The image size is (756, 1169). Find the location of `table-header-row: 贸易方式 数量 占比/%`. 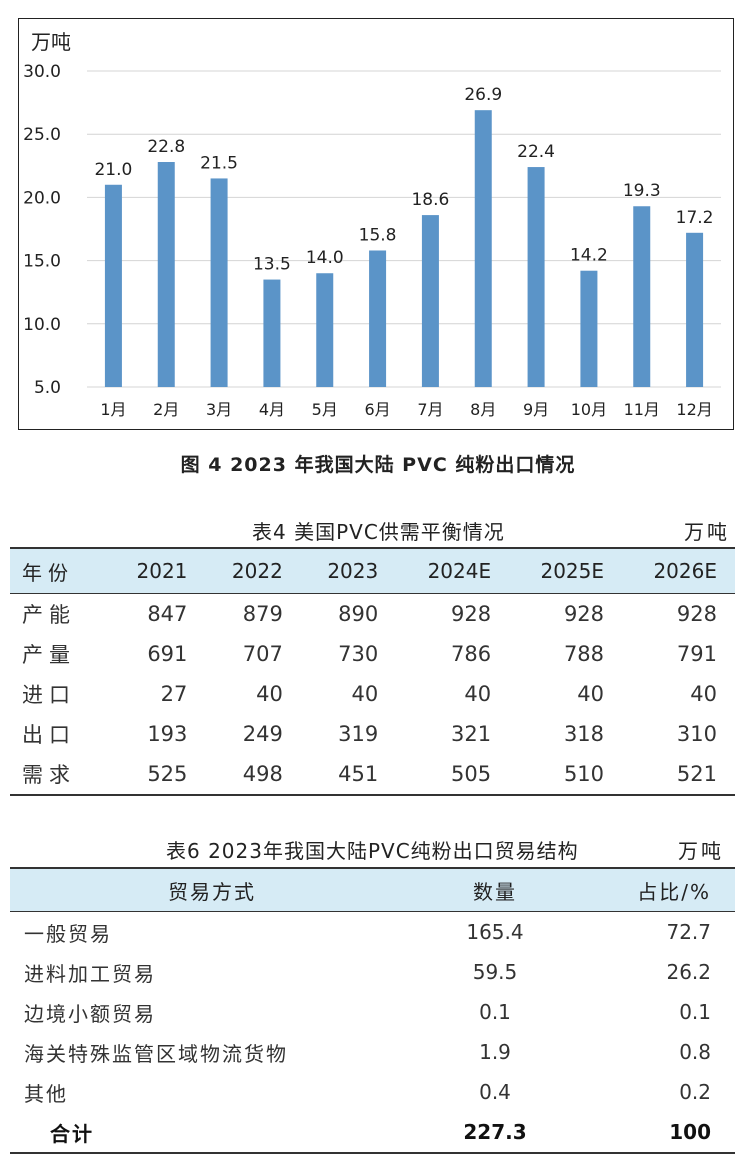

table-header-row: 贸易方式 数量 占比/% is located at coordinates (372, 889).